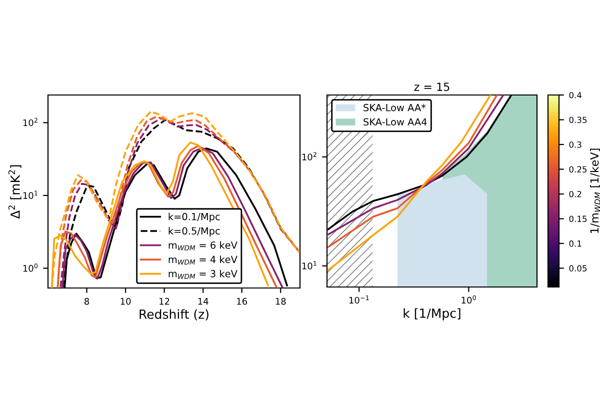 The image size is (600, 400). Describe the element at coordinates (30, 267) in the screenshot. I see `y-tick-label: 10$^{0}$` at that location.